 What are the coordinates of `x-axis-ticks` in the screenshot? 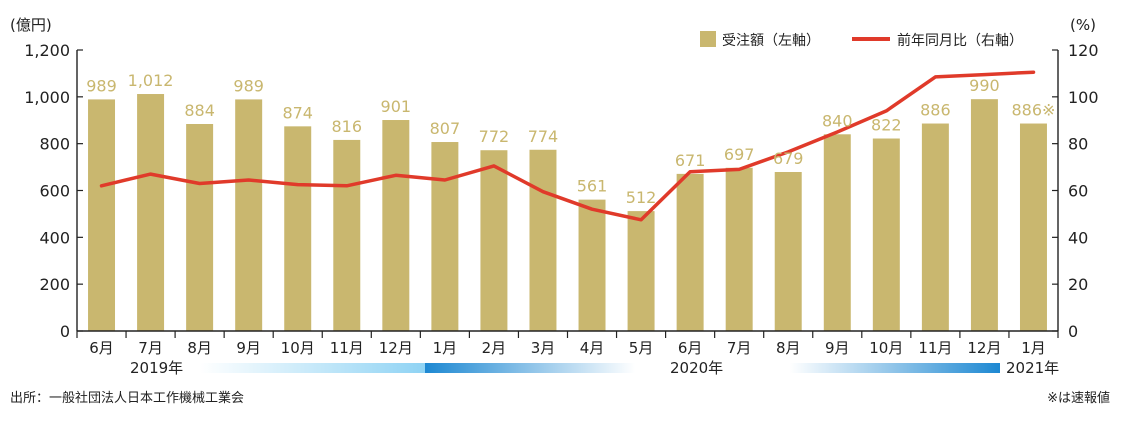 It's located at (567, 334).